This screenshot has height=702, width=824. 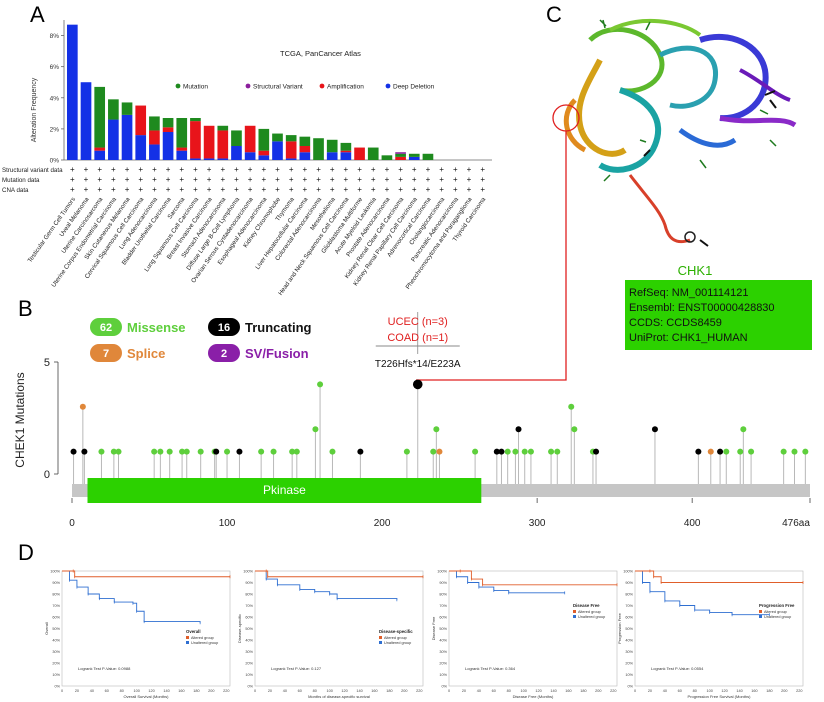 What do you see at coordinates (278, 327) in the screenshot?
I see `b-legend-label: Truncating` at bounding box center [278, 327].